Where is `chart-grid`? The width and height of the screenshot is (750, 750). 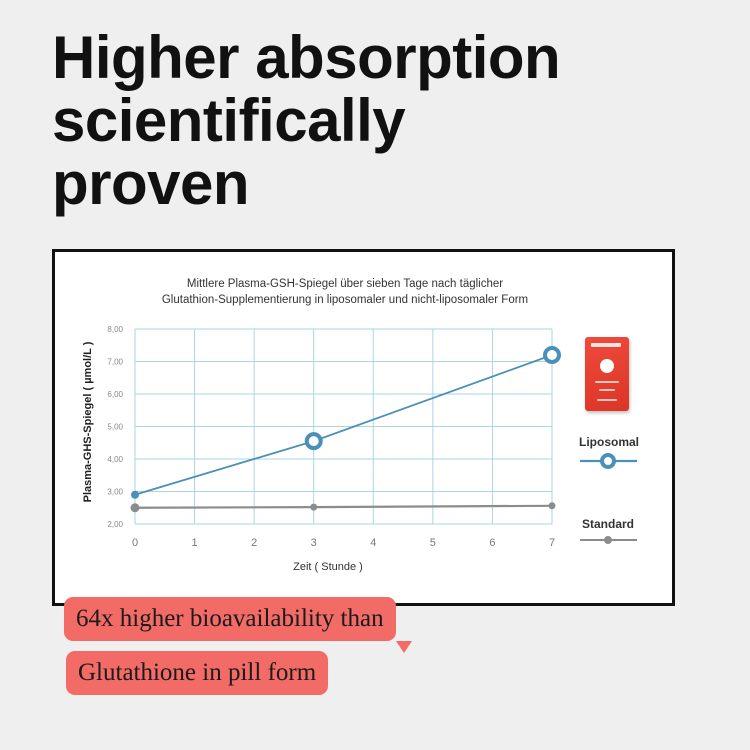
chart-grid is located at coordinates (343, 426).